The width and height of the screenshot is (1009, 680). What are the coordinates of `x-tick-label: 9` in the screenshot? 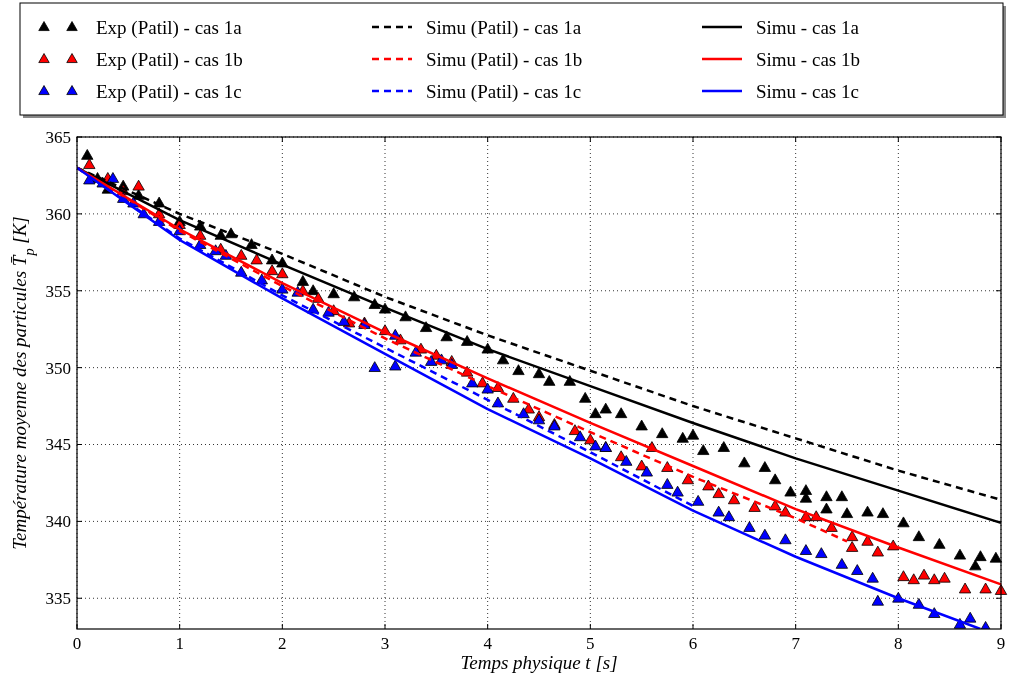 It's located at (1001, 643).